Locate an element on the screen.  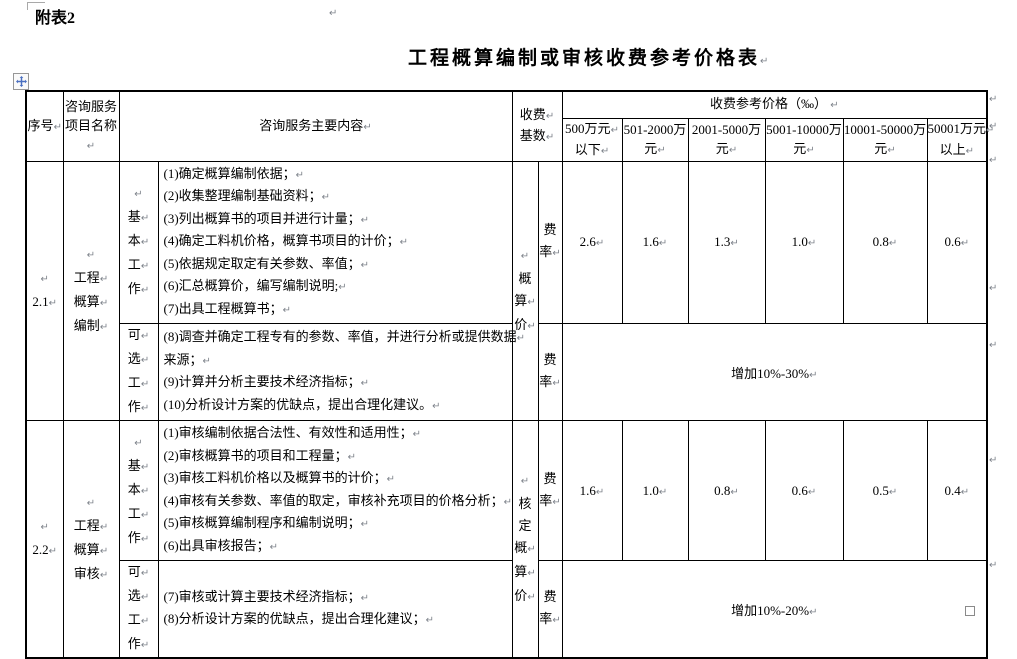
header-price-group-label: 收费参考价格（‰） is located at coordinates (768, 104).